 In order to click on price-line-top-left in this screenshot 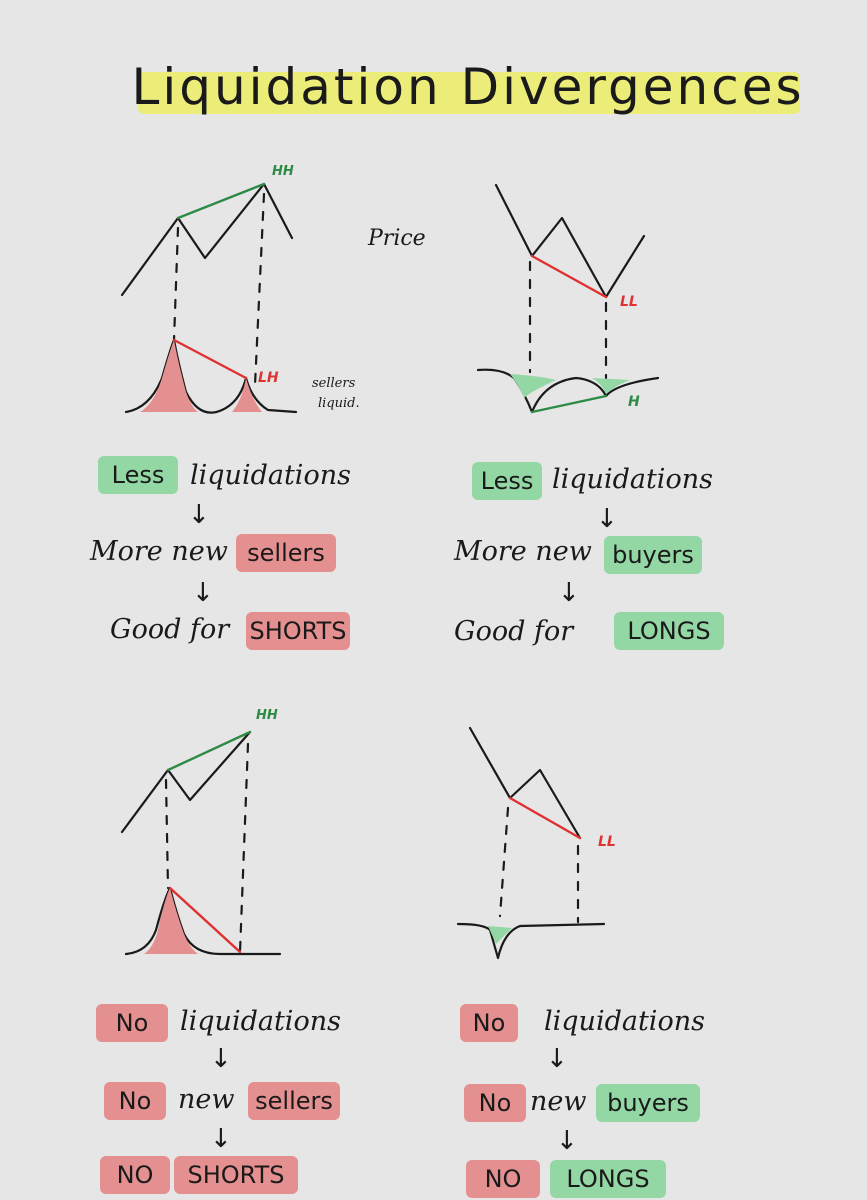, I will do `click(207, 239)`.